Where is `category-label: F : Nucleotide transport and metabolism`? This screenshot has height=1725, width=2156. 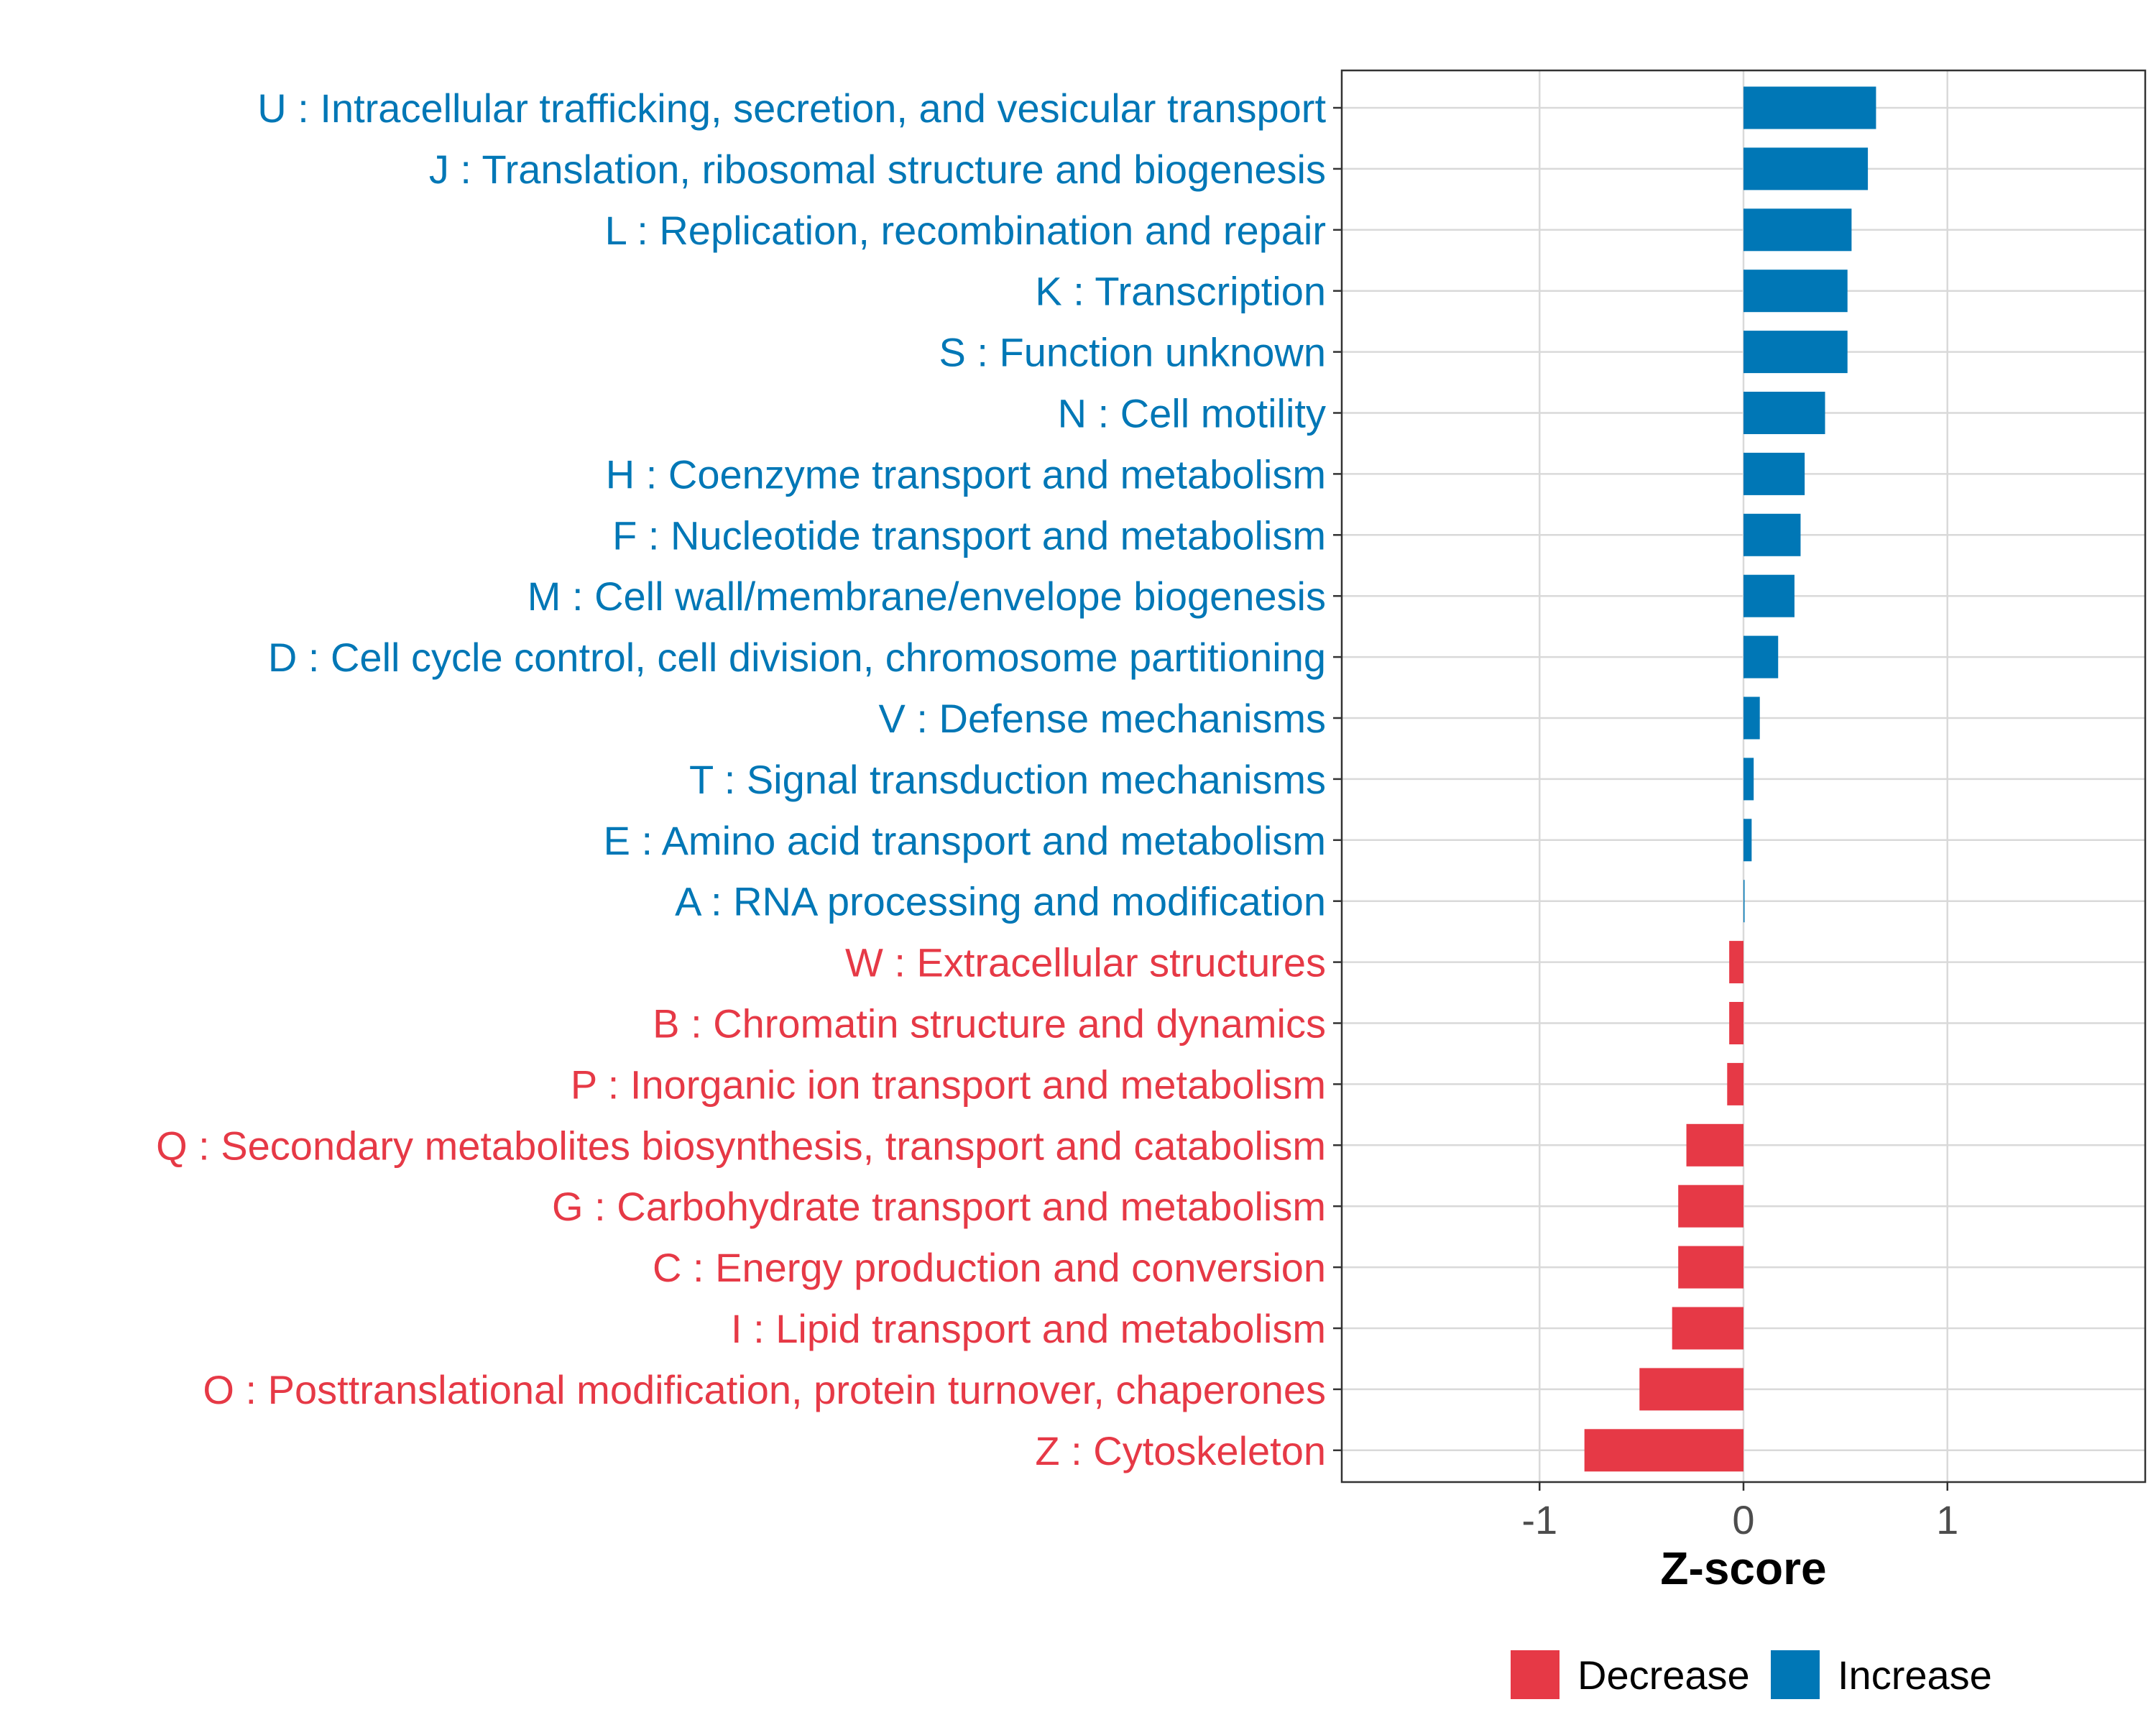 category-label: F : Nucleotide transport and metabolism is located at coordinates (969, 535).